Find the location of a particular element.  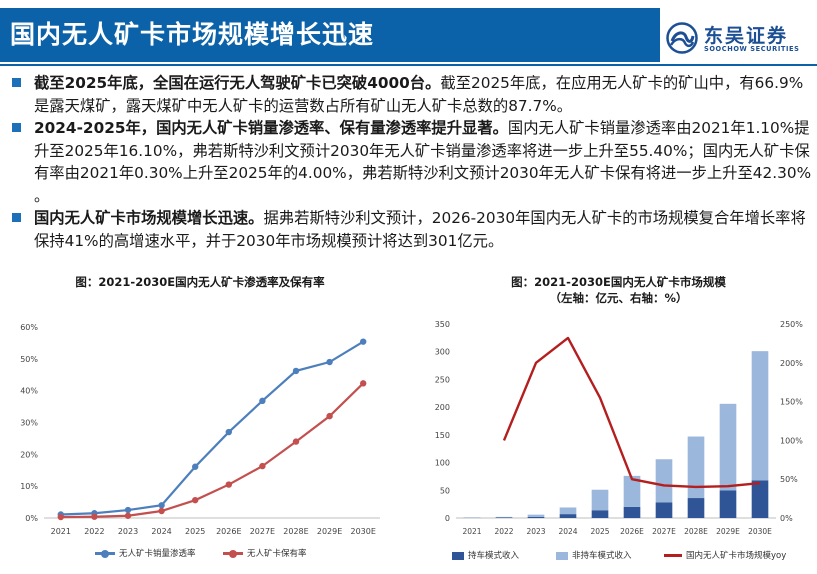

y-left-tick-label: 350 is located at coordinates (442, 324).